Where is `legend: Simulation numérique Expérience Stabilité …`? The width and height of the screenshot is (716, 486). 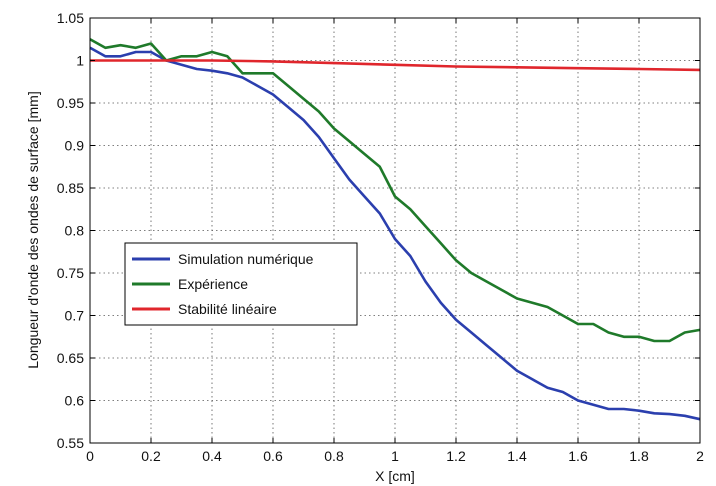 legend: Simulation numérique Expérience Stabilité … is located at coordinates (241, 284).